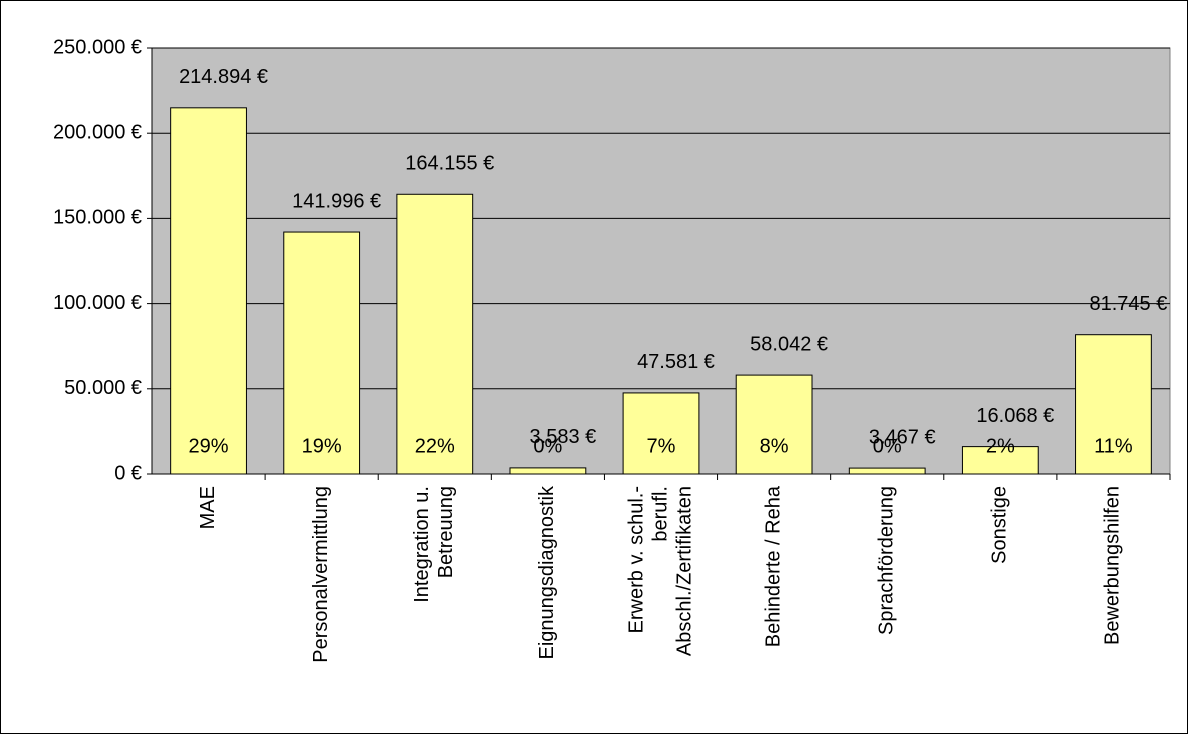  What do you see at coordinates (103, 388) in the screenshot?
I see `y-tick-label: 50.000 €` at bounding box center [103, 388].